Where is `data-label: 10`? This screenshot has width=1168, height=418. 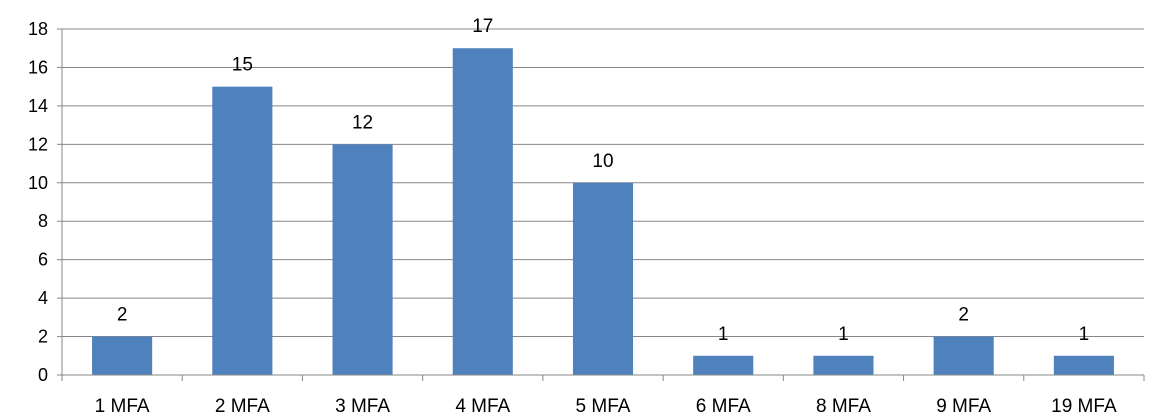 data-label: 10 is located at coordinates (602, 161).